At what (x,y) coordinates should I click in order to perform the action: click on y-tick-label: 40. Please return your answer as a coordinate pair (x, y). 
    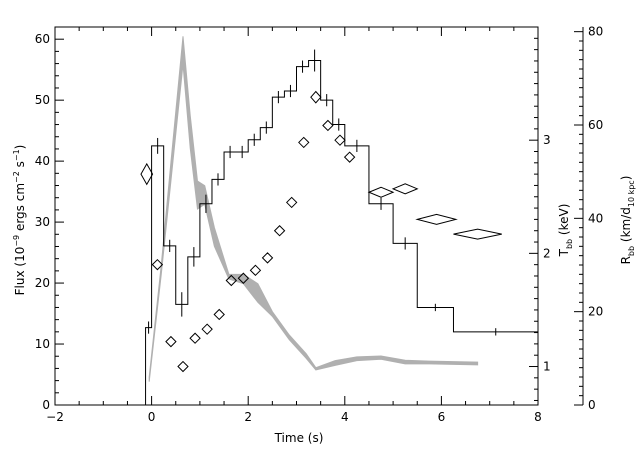
    Looking at the image, I should click on (42, 161).